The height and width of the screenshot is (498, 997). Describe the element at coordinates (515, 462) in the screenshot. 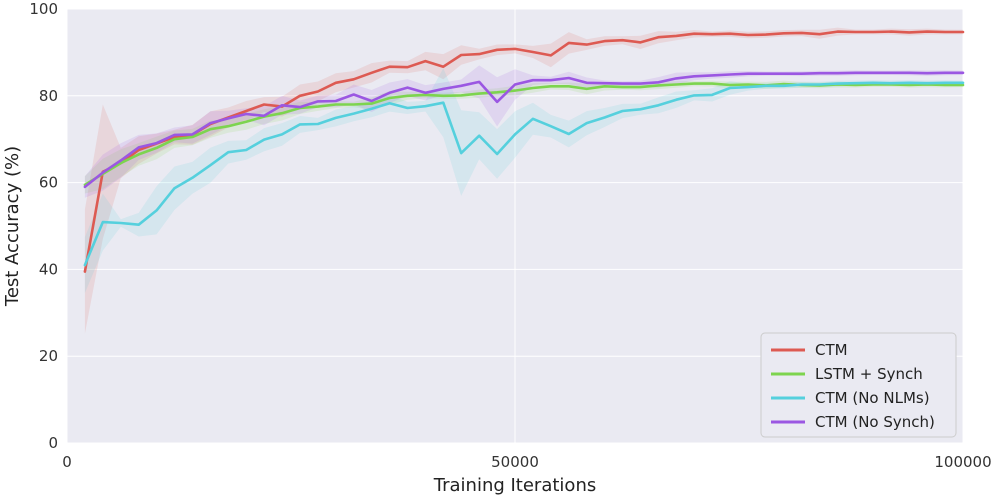

I see `x-tick-label: 50000` at that location.